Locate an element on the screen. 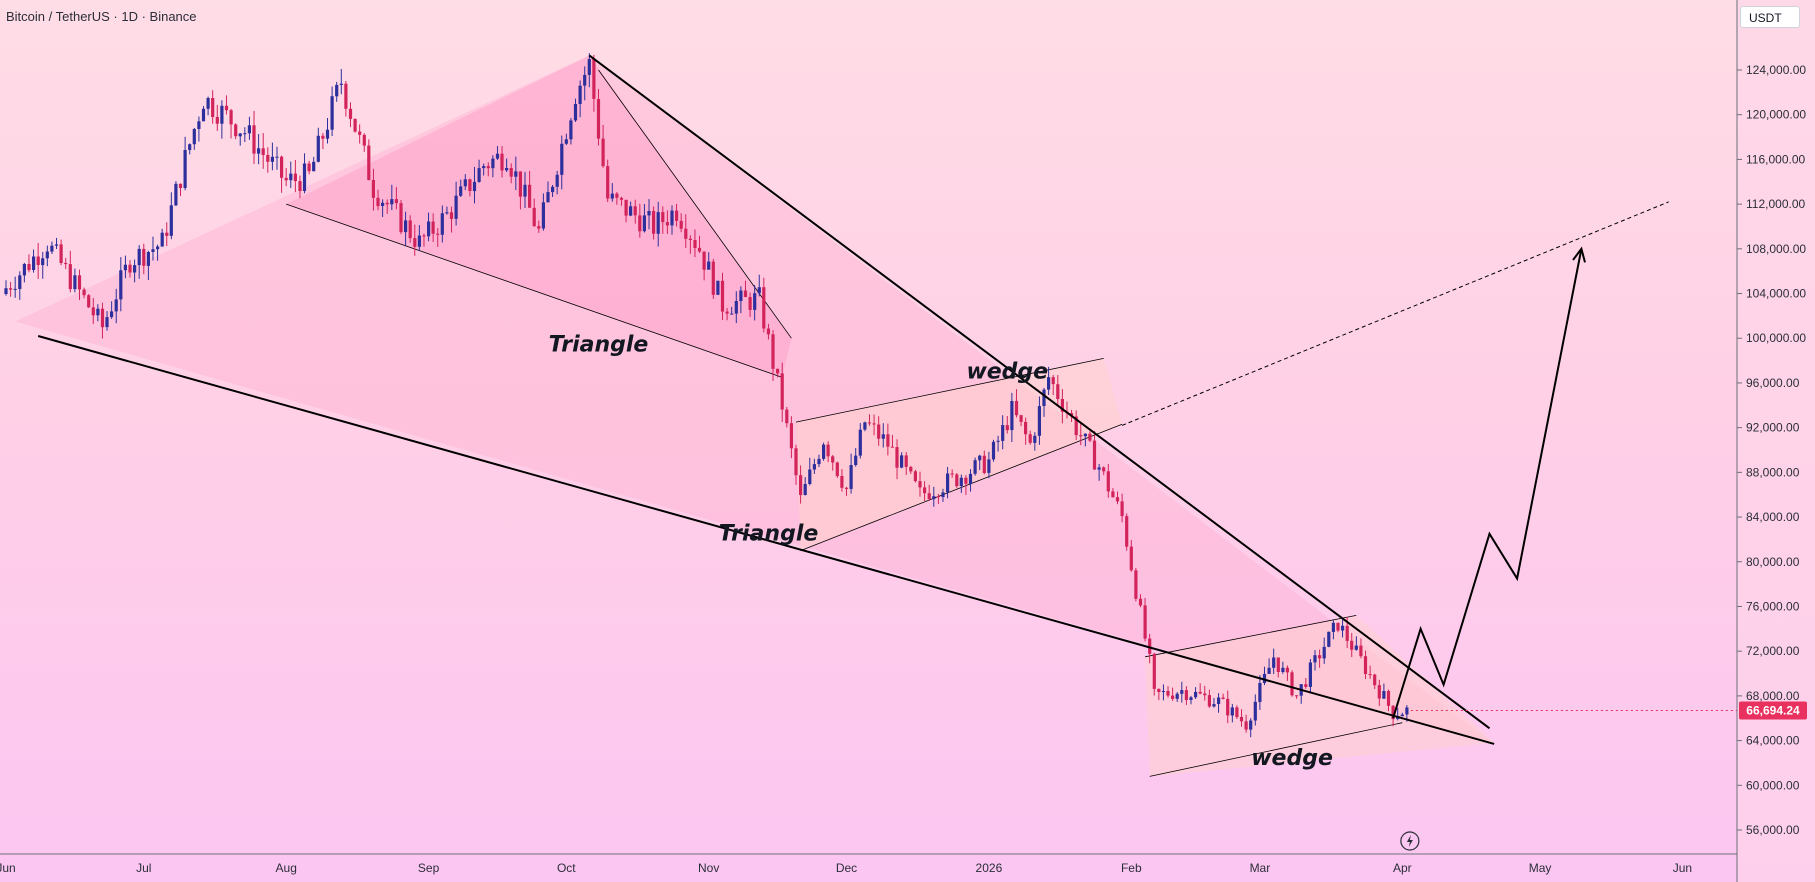 The width and height of the screenshot is (1815, 882). x-tick-label: Sep is located at coordinates (429, 868).